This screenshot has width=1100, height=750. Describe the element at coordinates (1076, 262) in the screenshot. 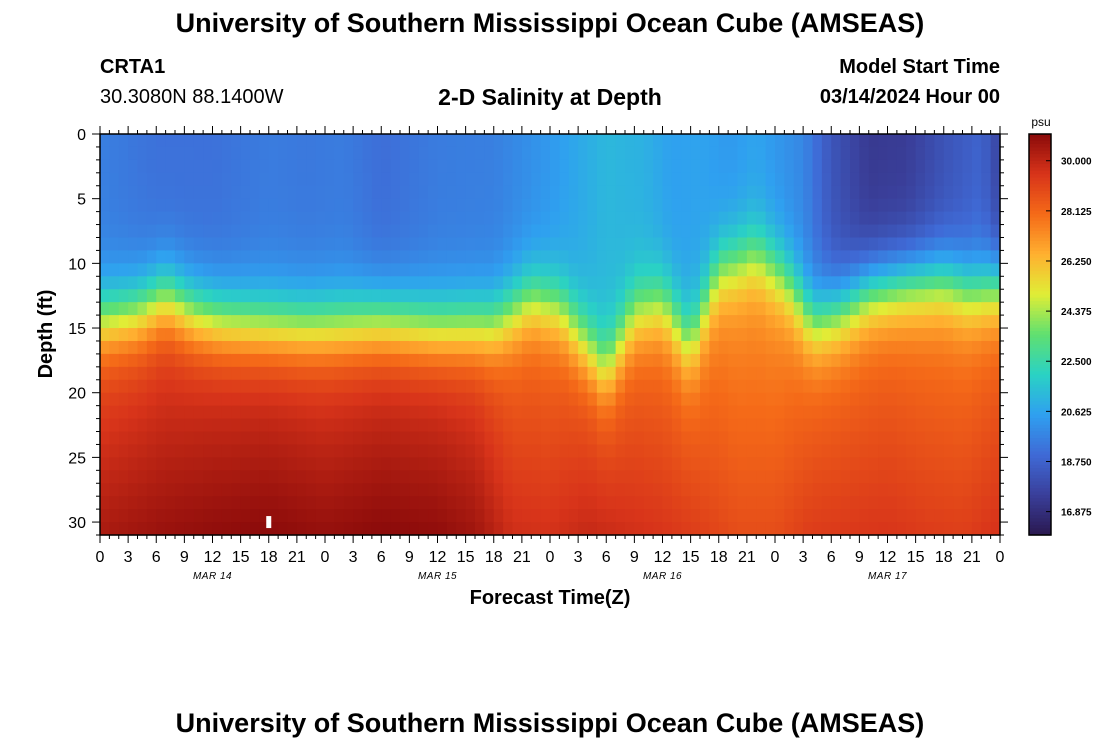

I see `colorbar-tick-label: 26.250` at that location.